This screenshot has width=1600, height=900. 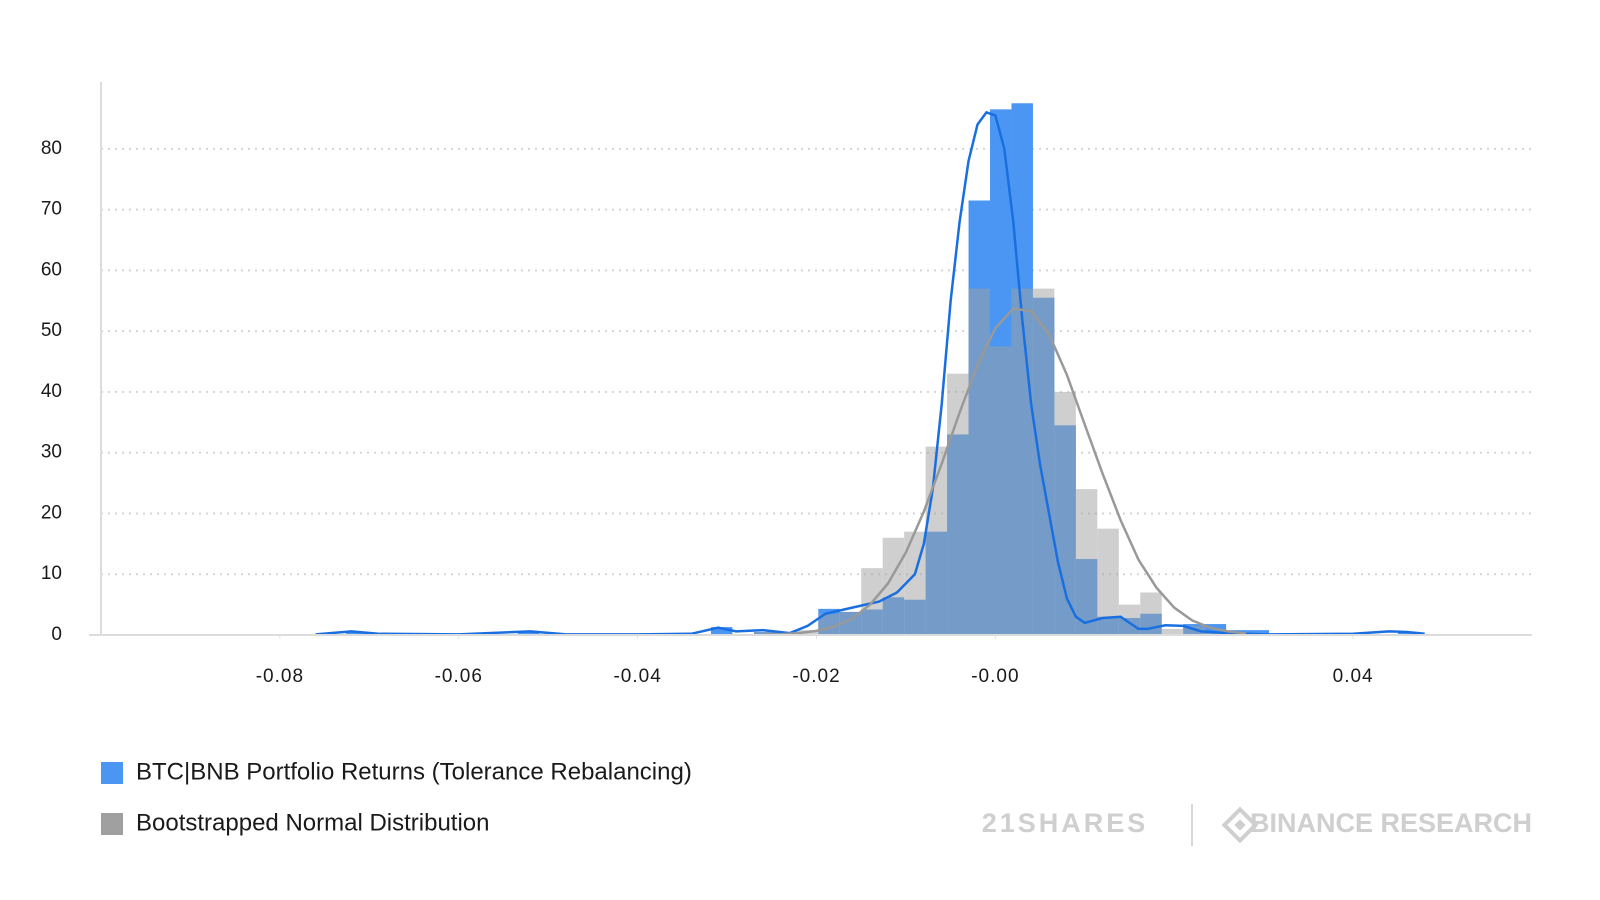 What do you see at coordinates (1240, 825) in the screenshot?
I see `binance-icon` at bounding box center [1240, 825].